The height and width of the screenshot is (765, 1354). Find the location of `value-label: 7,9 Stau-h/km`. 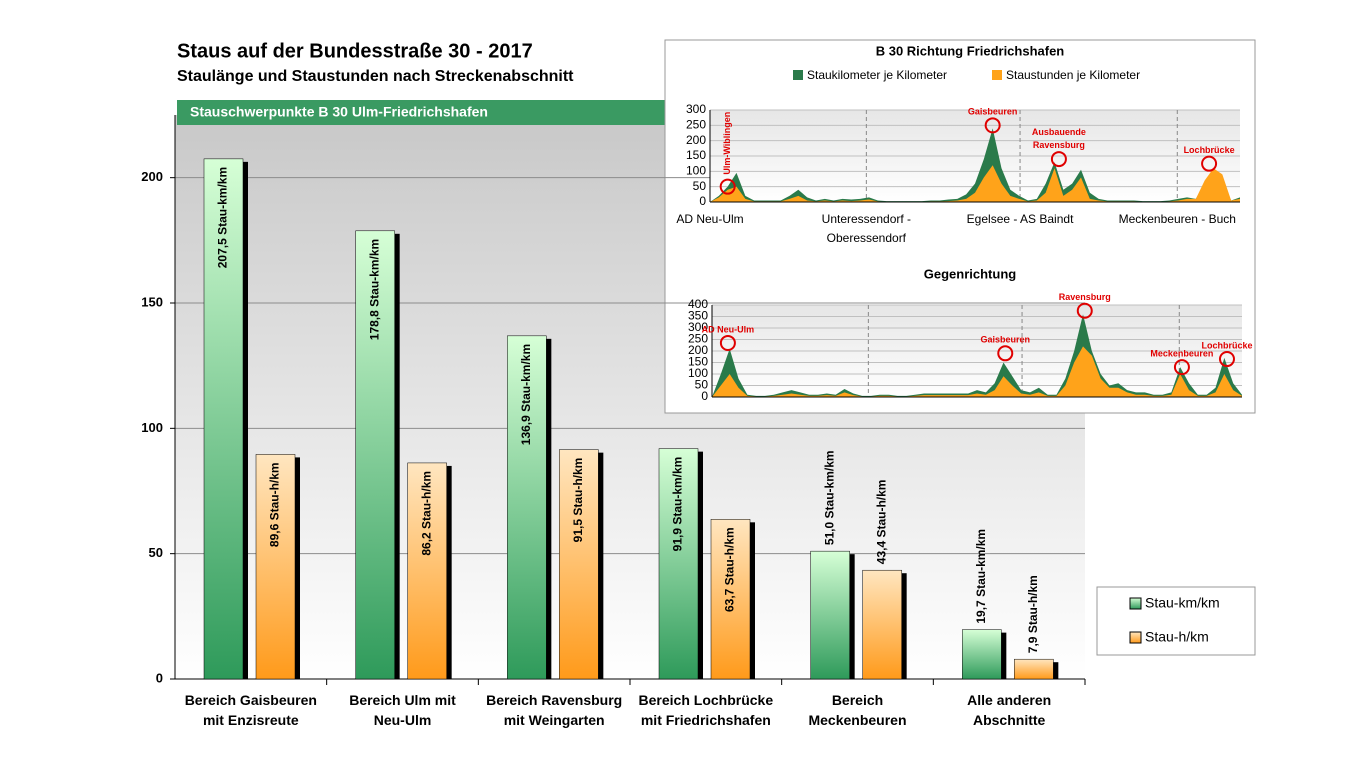

value-label: 7,9 Stau-h/km is located at coordinates (1033, 614).